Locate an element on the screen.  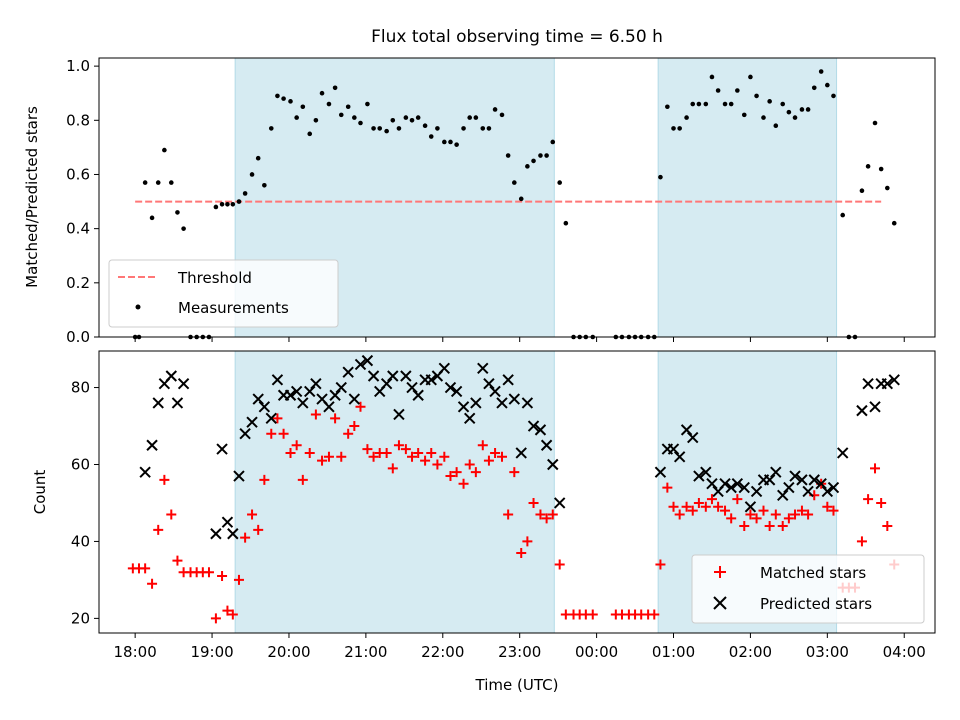
observing-window-shade is located at coordinates (747, 197).